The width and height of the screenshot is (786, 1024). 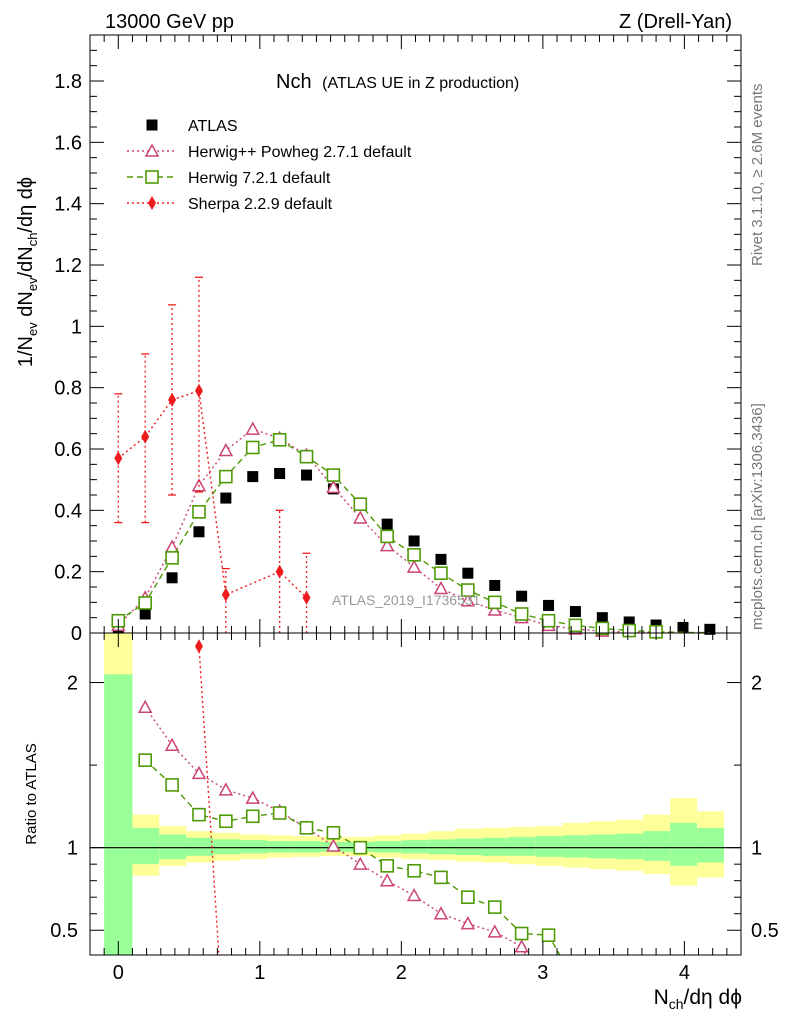 What do you see at coordinates (294, 82) in the screenshot?
I see `plot-title-main: Nch` at bounding box center [294, 82].